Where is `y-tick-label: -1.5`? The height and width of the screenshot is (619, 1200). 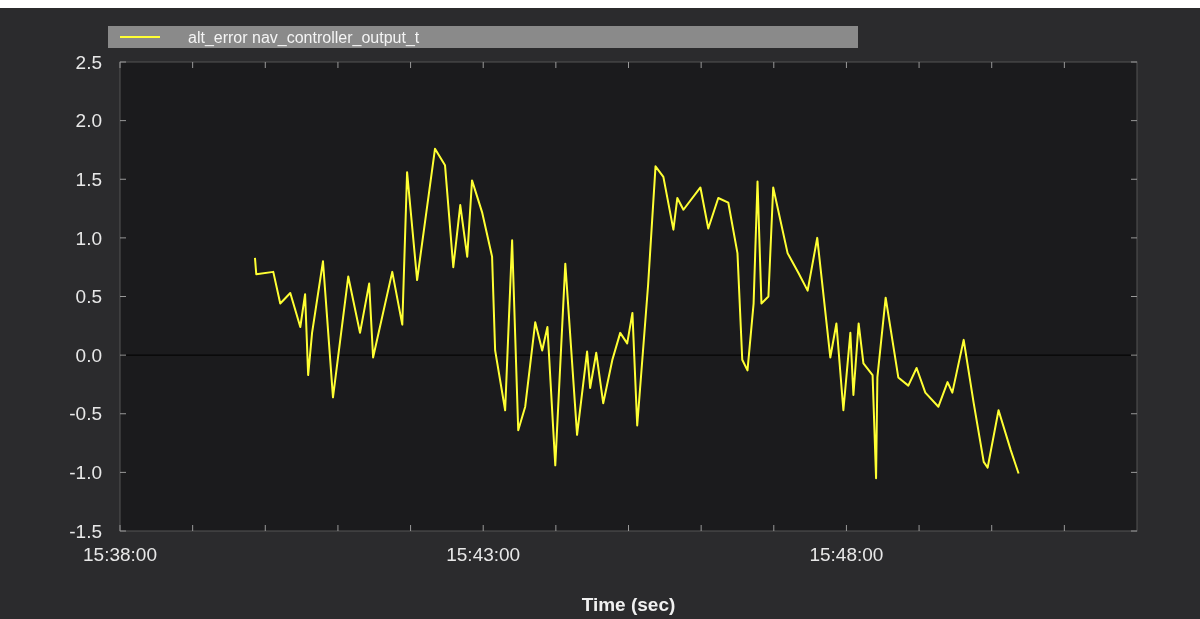
y-tick-label: -1.5 is located at coordinates (85, 531).